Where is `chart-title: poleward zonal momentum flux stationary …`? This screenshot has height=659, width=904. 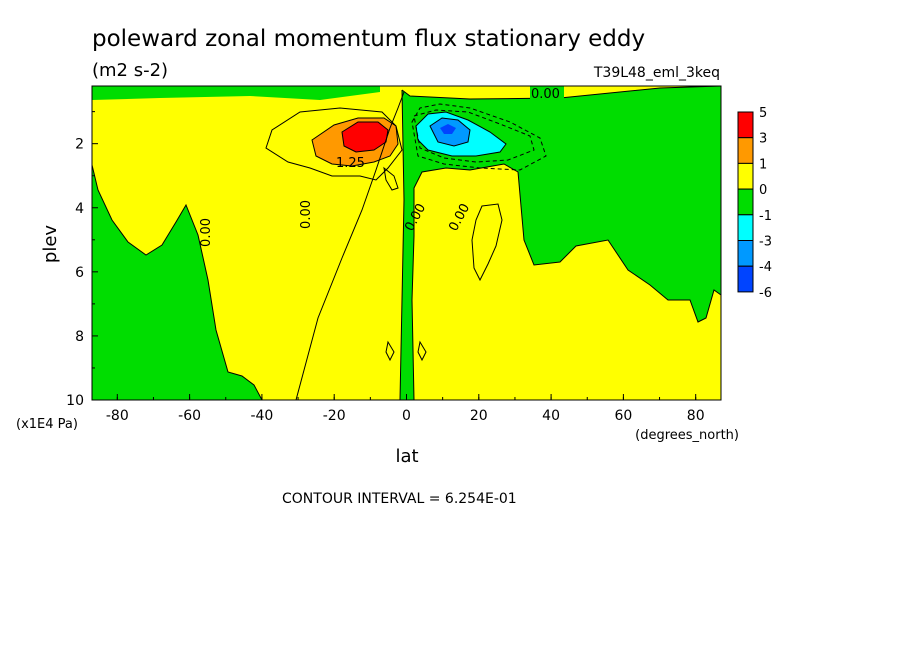
chart-title: poleward zonal momentum flux stationary … is located at coordinates (368, 39).